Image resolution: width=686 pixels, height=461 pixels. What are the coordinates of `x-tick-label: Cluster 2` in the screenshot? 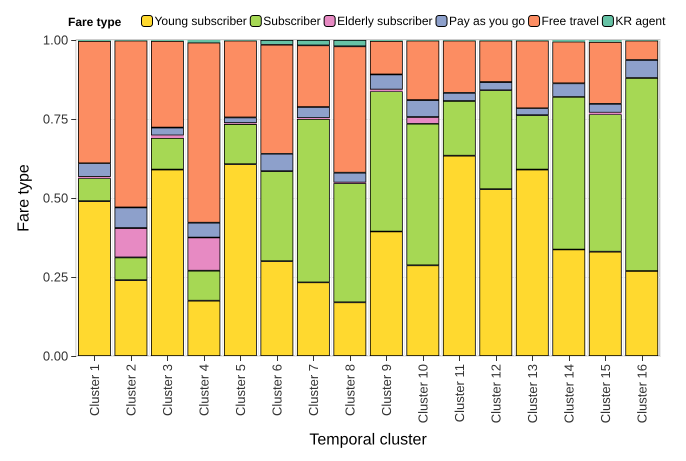 It's located at (130, 390).